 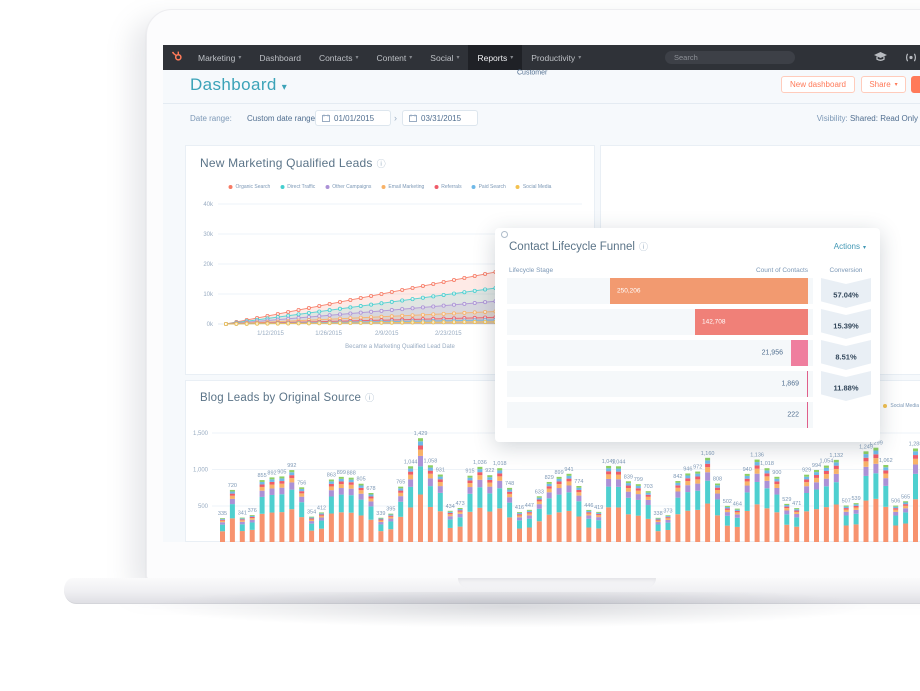 I want to click on legend-item-direct-traffic: Direct Traffic, so click(x=297, y=187).